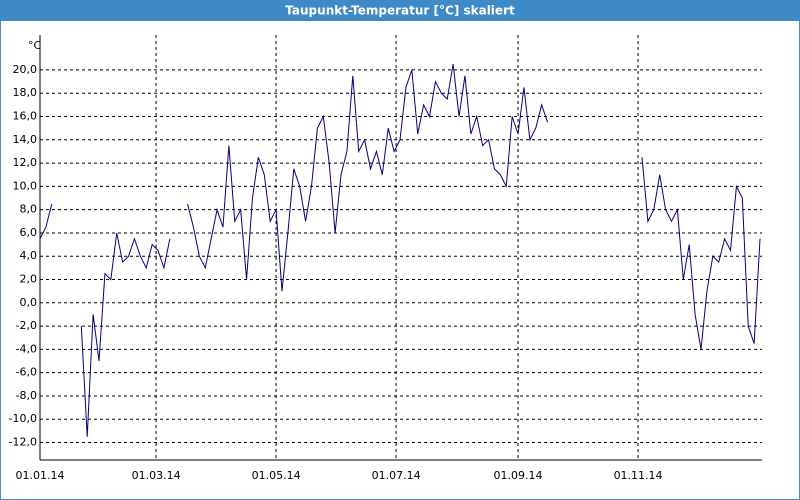 The height and width of the screenshot is (500, 800). What do you see at coordinates (29, 255) in the screenshot?
I see `y-tick-label: 4,0` at bounding box center [29, 255].